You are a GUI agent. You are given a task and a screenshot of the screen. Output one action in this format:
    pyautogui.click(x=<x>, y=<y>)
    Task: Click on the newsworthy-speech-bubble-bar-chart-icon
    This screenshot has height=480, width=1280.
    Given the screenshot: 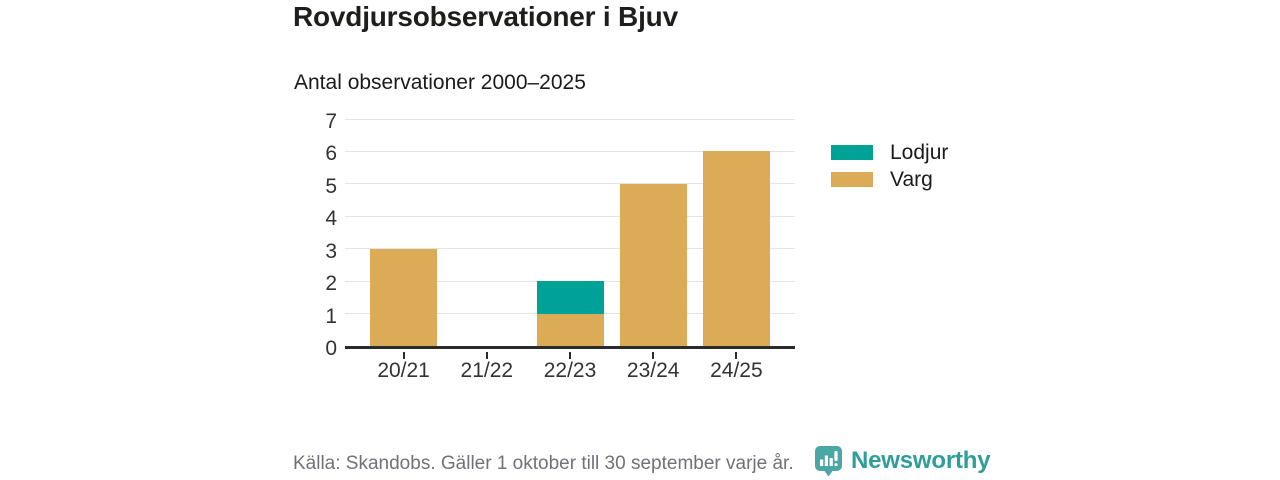 What is the action you would take?
    pyautogui.click(x=828, y=460)
    